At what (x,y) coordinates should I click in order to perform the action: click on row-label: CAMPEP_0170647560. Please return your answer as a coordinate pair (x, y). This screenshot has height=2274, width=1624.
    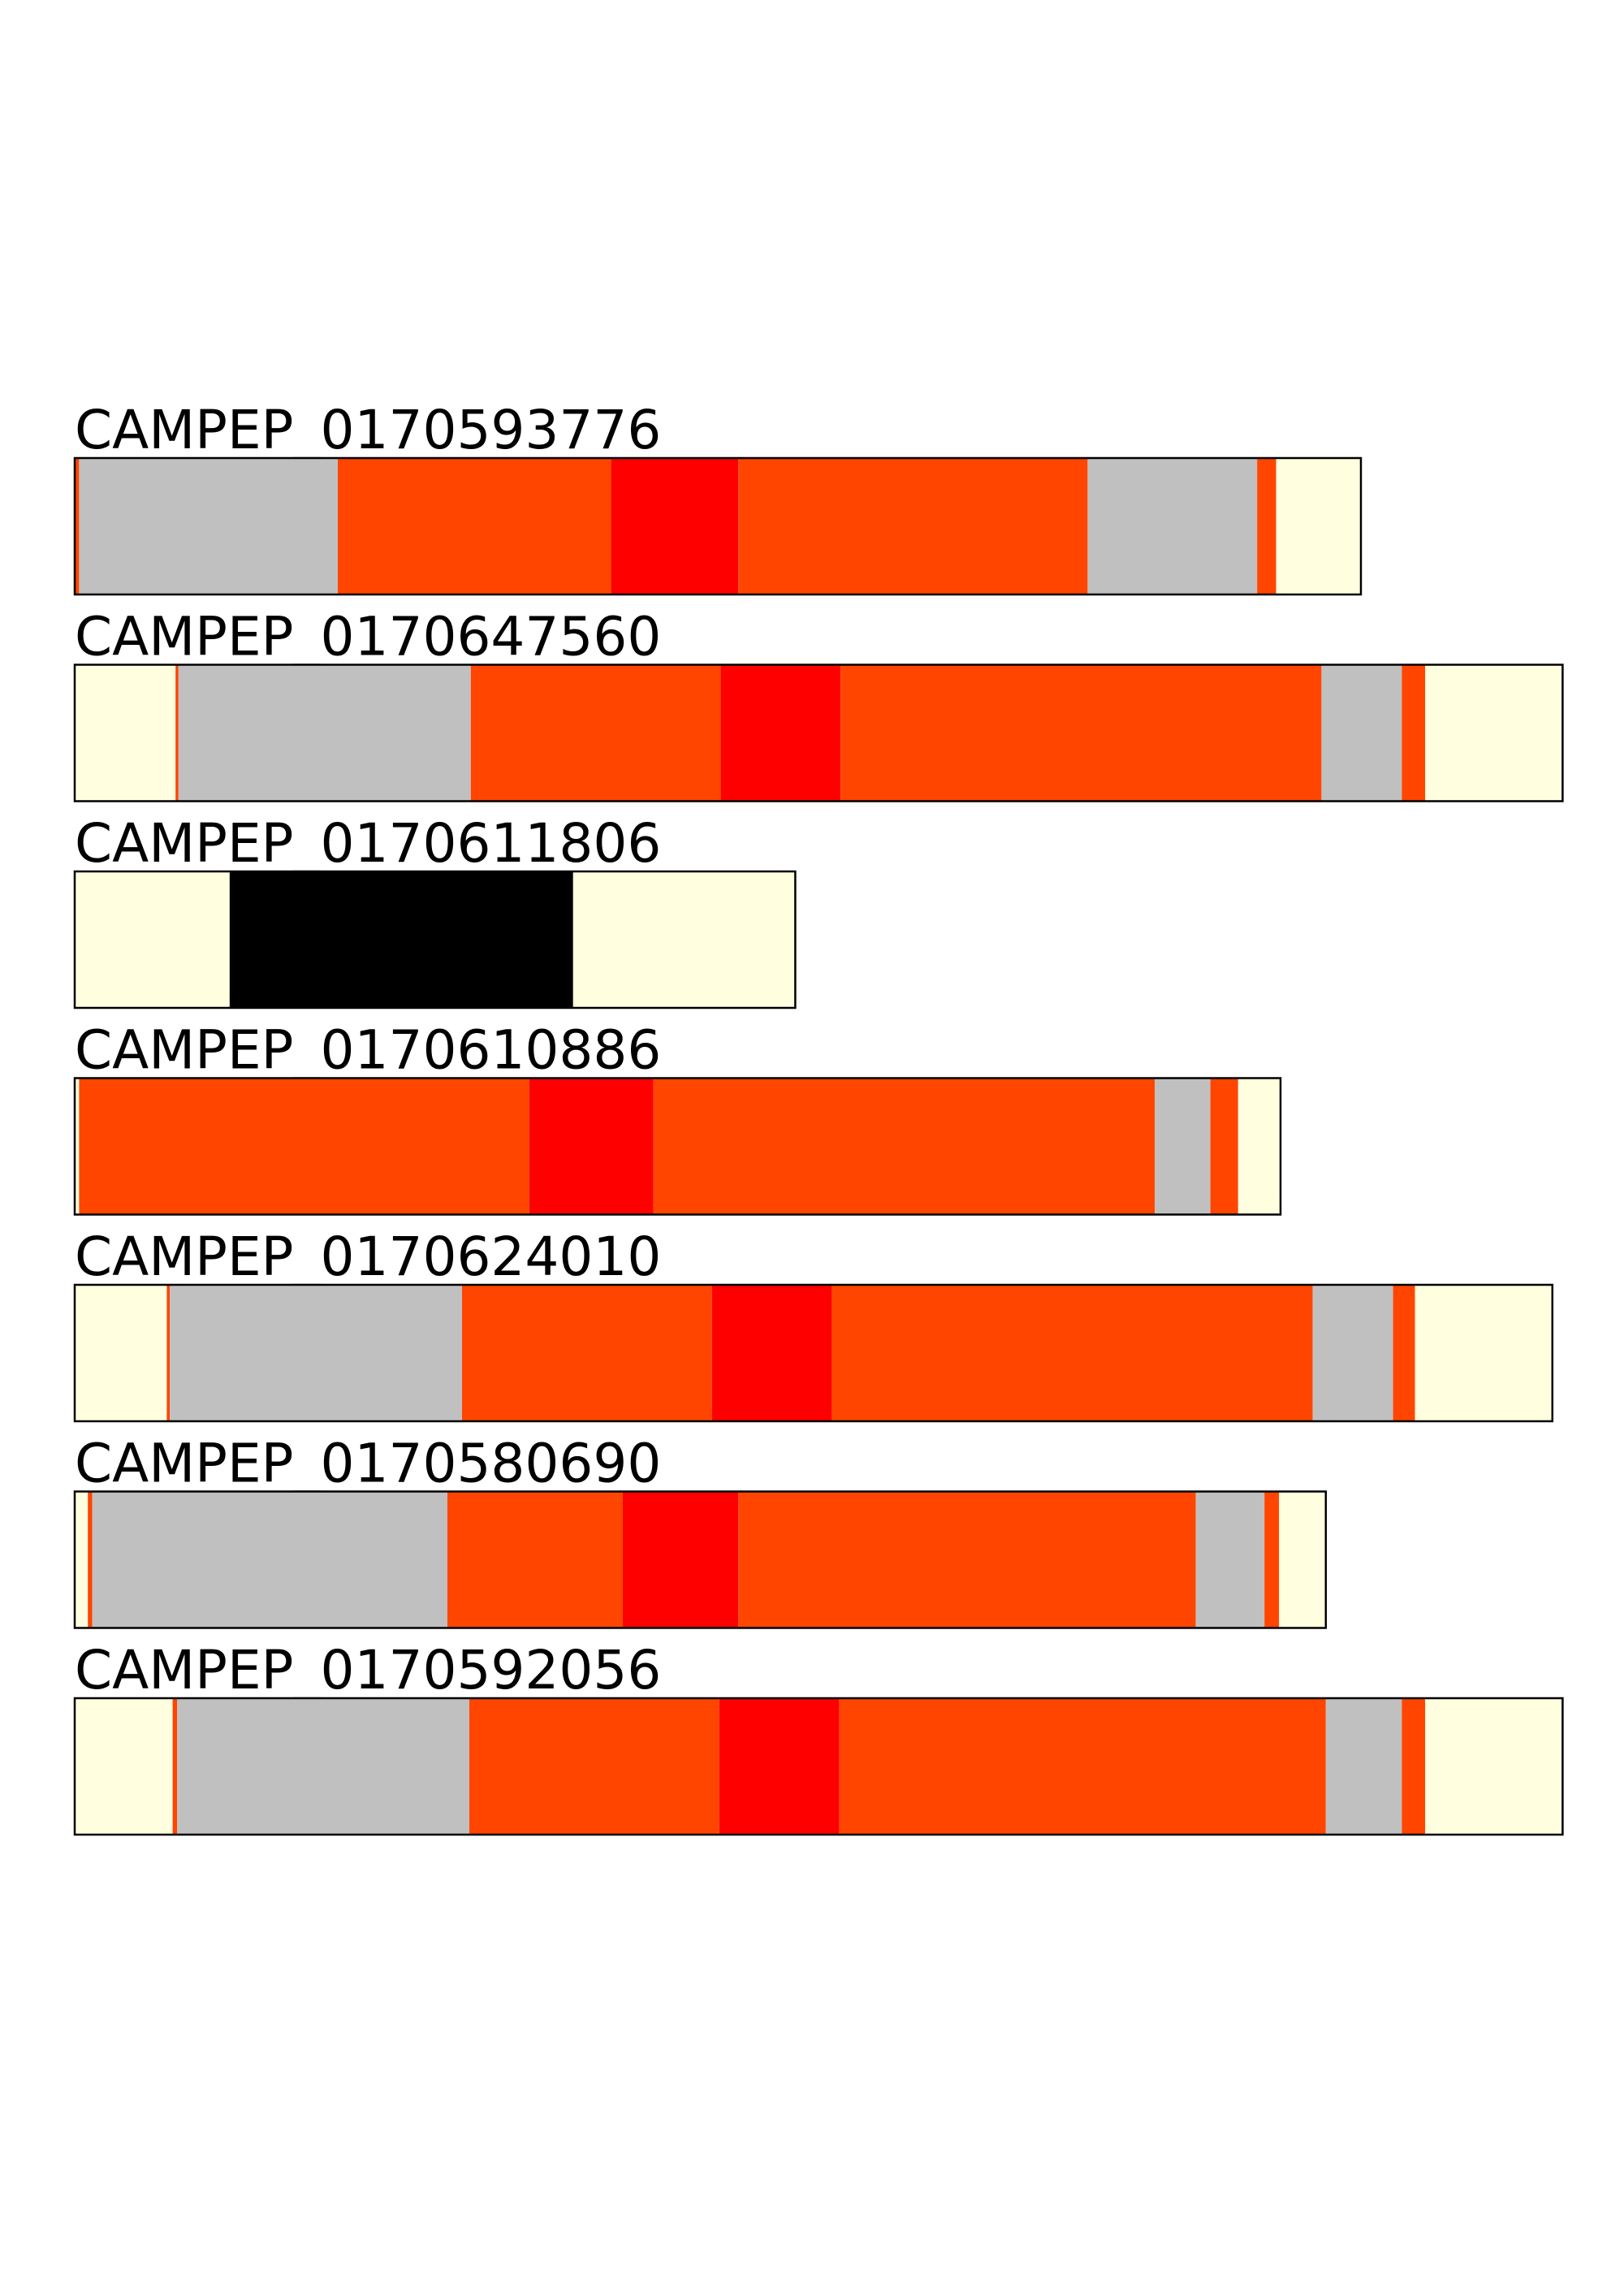
    Looking at the image, I should click on (368, 637).